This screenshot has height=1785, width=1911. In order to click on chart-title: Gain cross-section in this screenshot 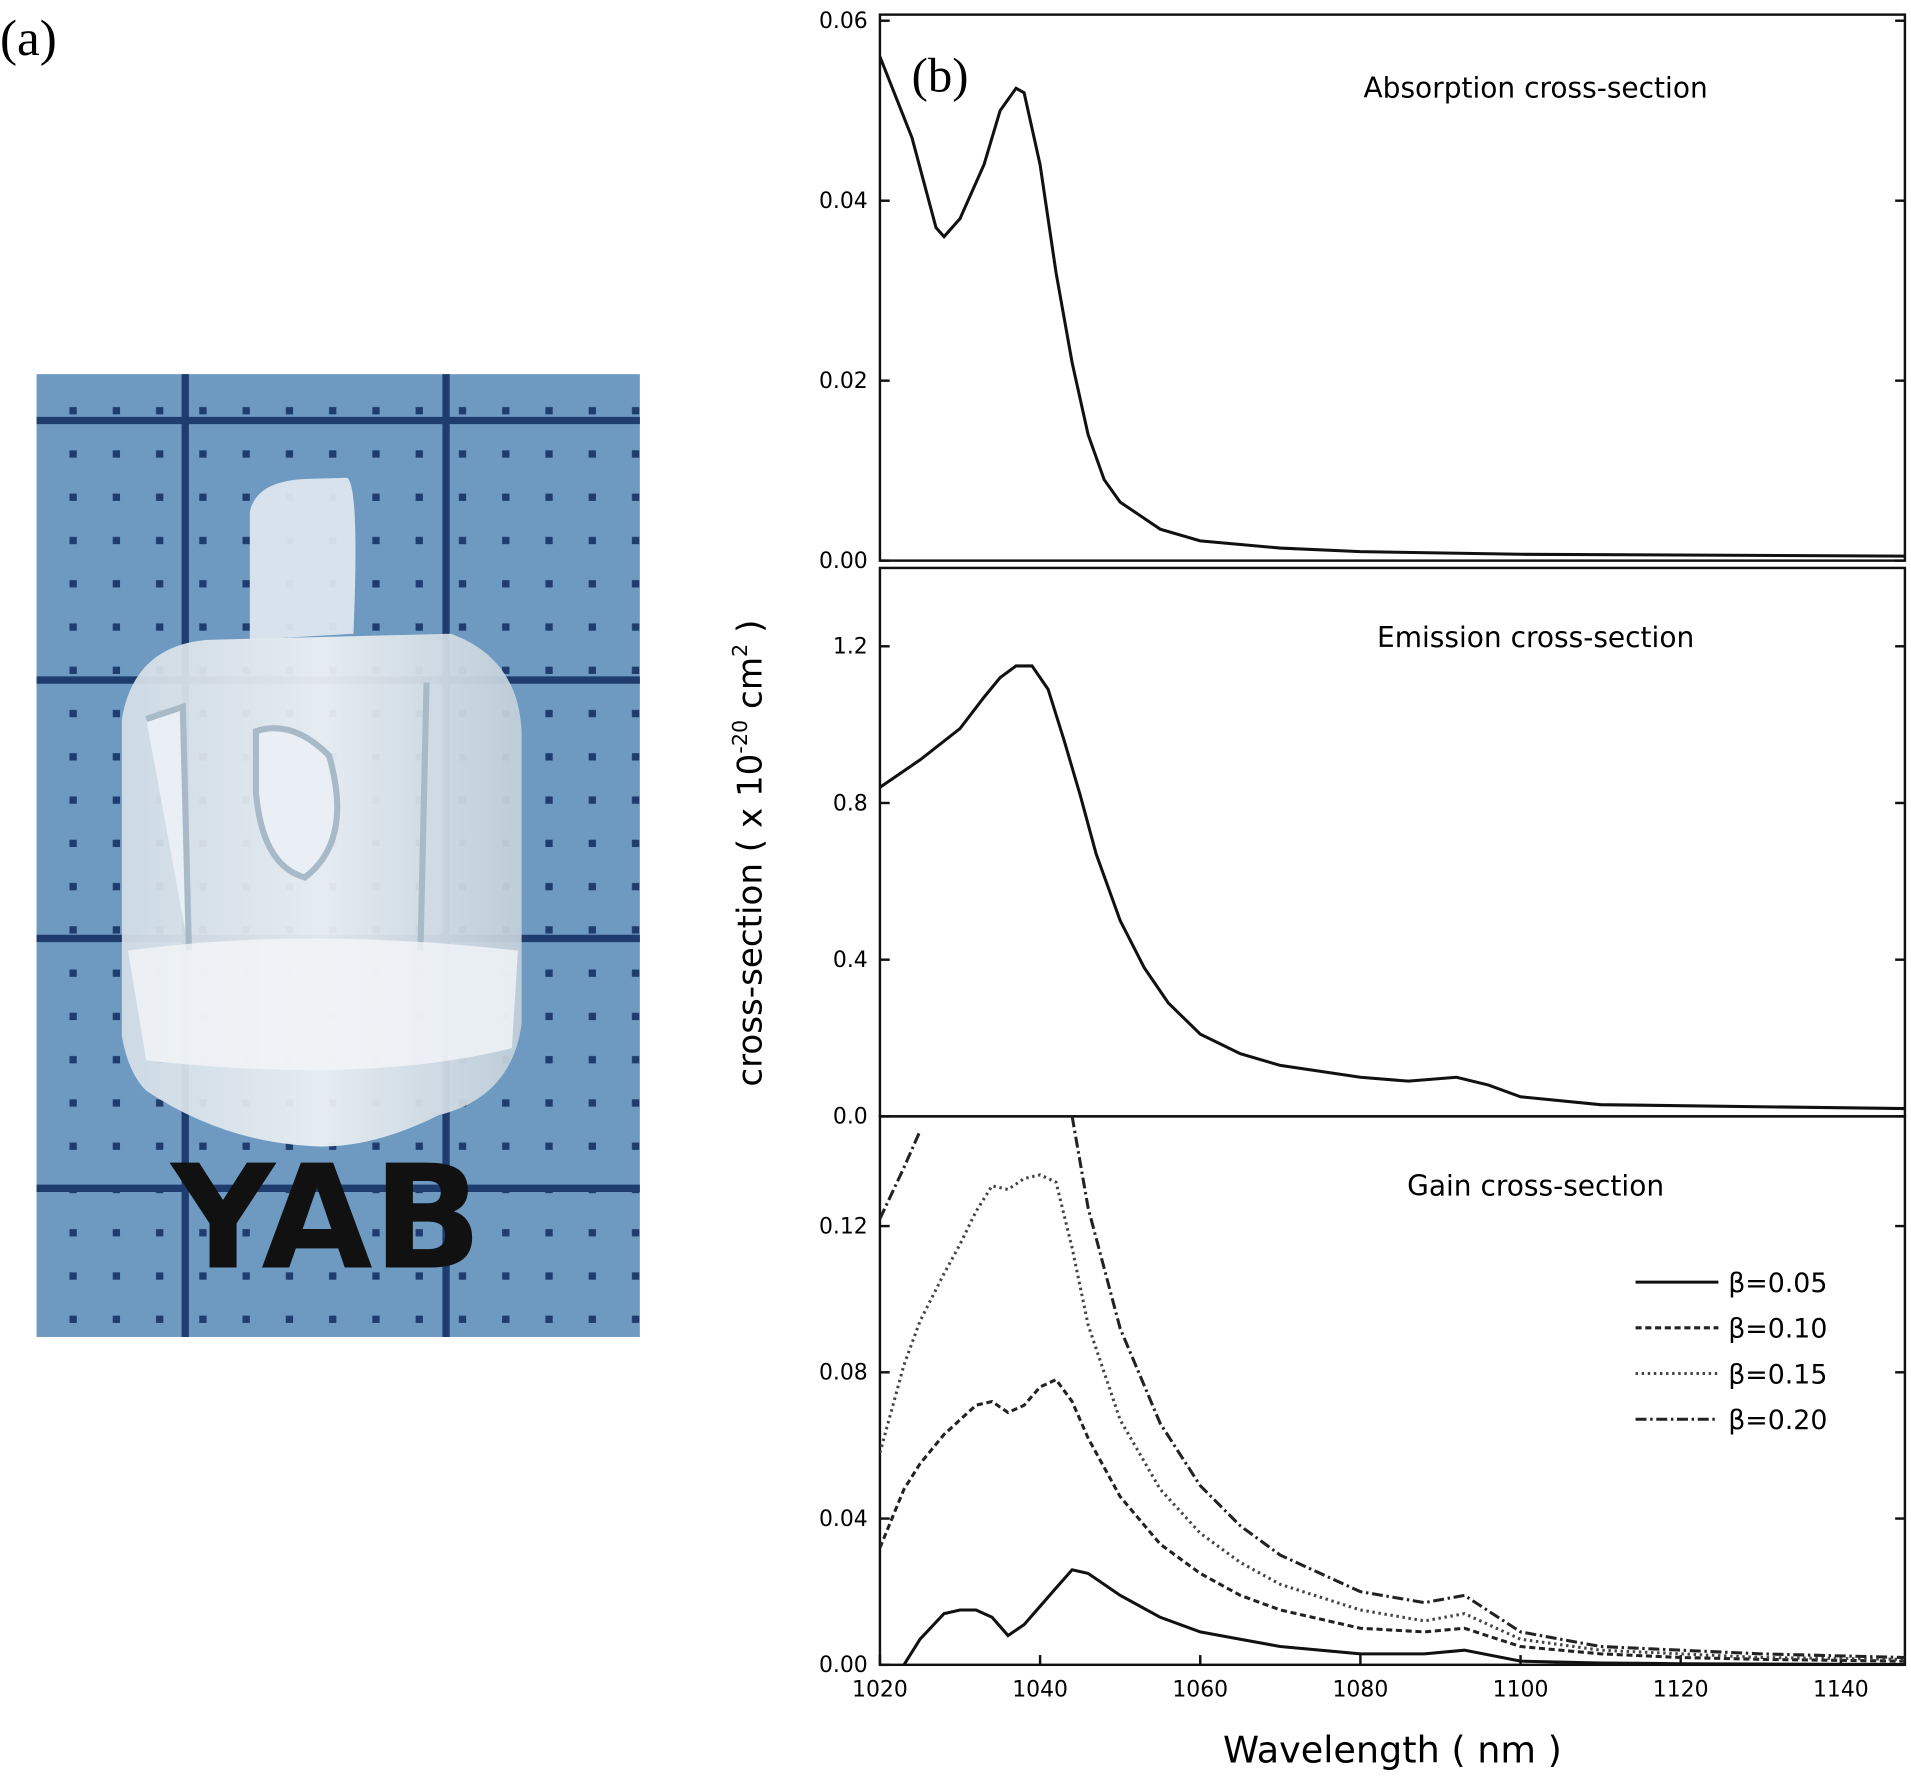, I will do `click(1535, 1186)`.